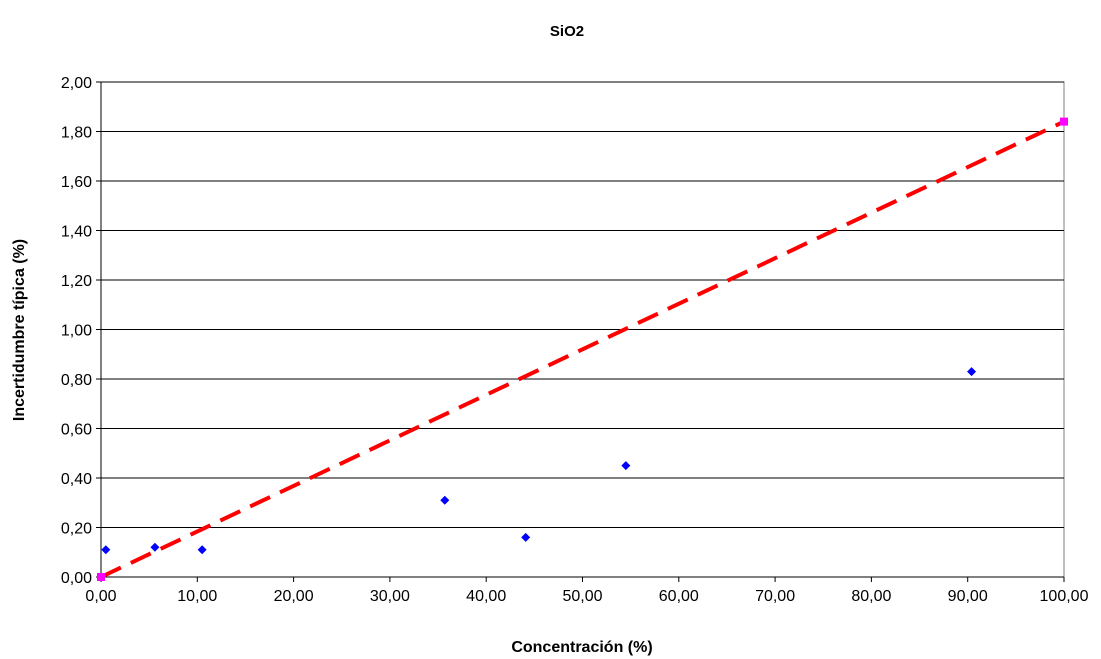  Describe the element at coordinates (76, 380) in the screenshot. I see `y-tick-label: 0,80` at that location.